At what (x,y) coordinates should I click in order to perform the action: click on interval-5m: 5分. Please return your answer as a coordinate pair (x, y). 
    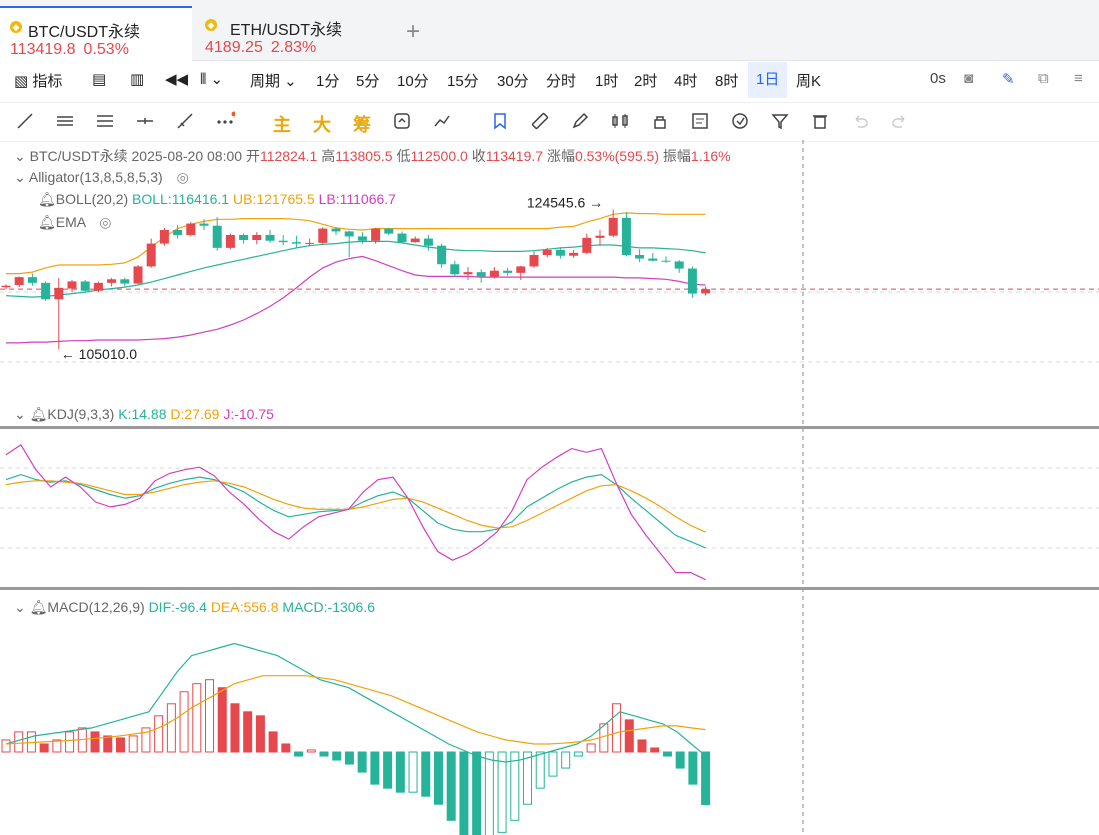
    Looking at the image, I should click on (368, 81).